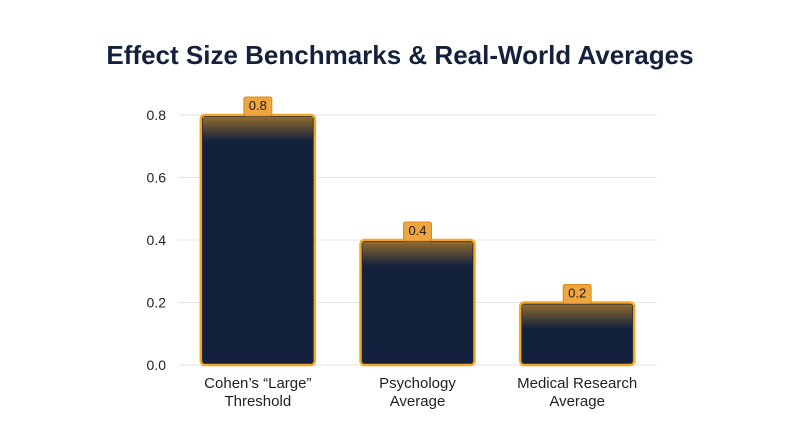 Image resolution: width=800 pixels, height=447 pixels. I want to click on data-label: 0.4, so click(417, 230).